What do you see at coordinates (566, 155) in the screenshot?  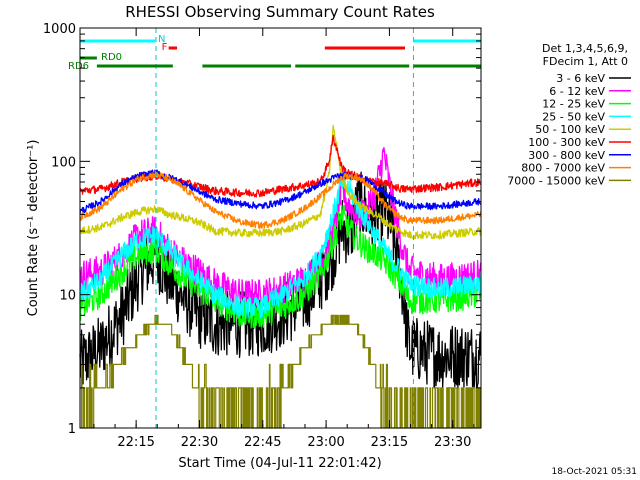 I see `legend-label: 300 - 800 keV` at bounding box center [566, 155].